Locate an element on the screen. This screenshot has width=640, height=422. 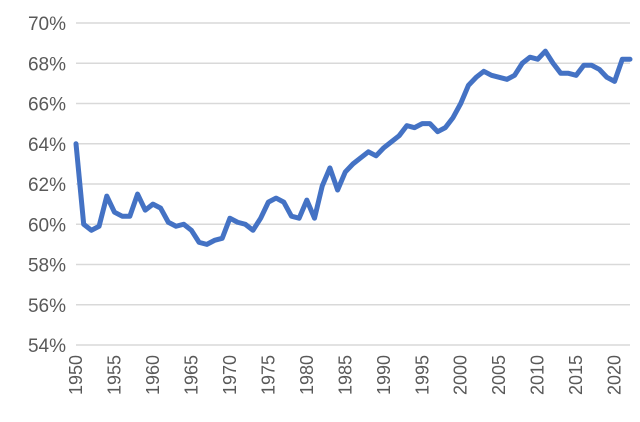
y-tick-label: 70% is located at coordinates (47, 24).